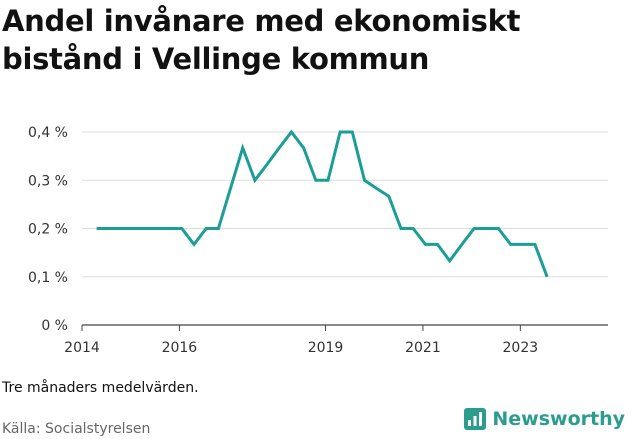  I want to click on source-credit: Källa: Socialstyrelsen, so click(76, 429).